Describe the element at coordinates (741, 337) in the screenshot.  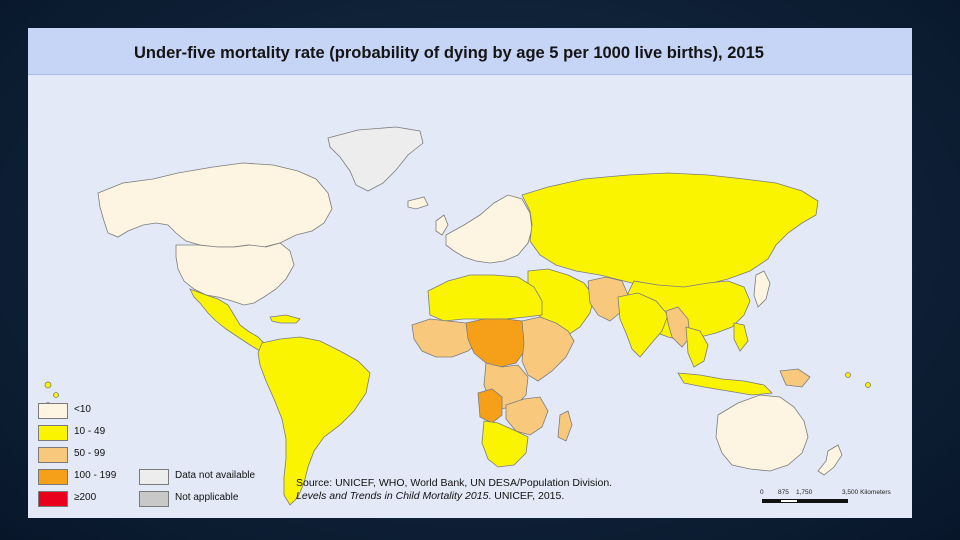
I see `philippines-region` at that location.